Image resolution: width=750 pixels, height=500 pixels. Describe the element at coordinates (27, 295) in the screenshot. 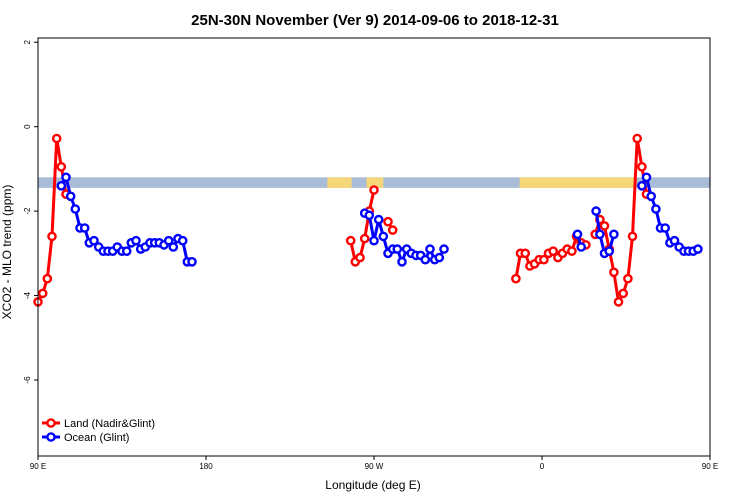

I see `y-tick-label: -4` at that location.